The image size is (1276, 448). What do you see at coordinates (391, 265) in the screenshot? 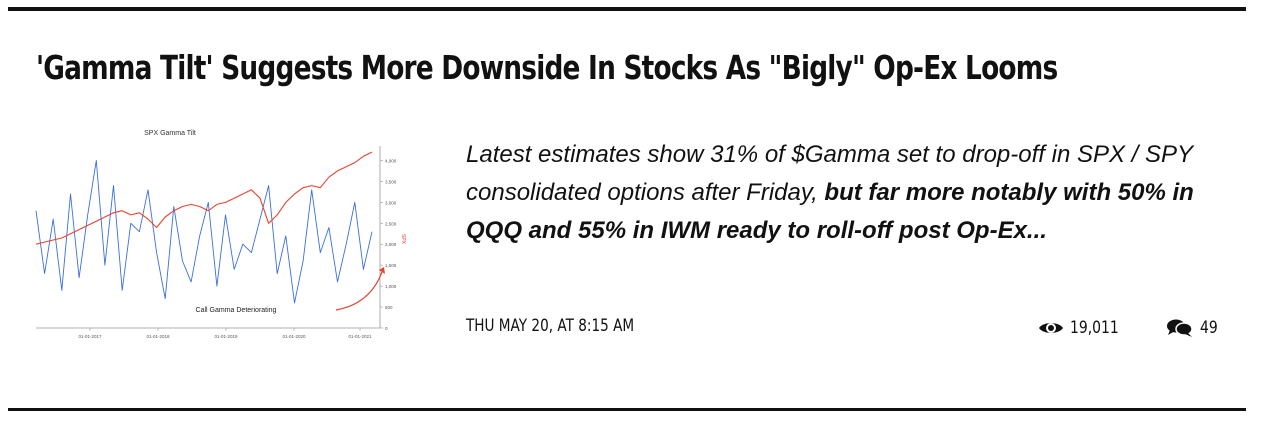
I see `y-tick-label: 1,500` at bounding box center [391, 265].